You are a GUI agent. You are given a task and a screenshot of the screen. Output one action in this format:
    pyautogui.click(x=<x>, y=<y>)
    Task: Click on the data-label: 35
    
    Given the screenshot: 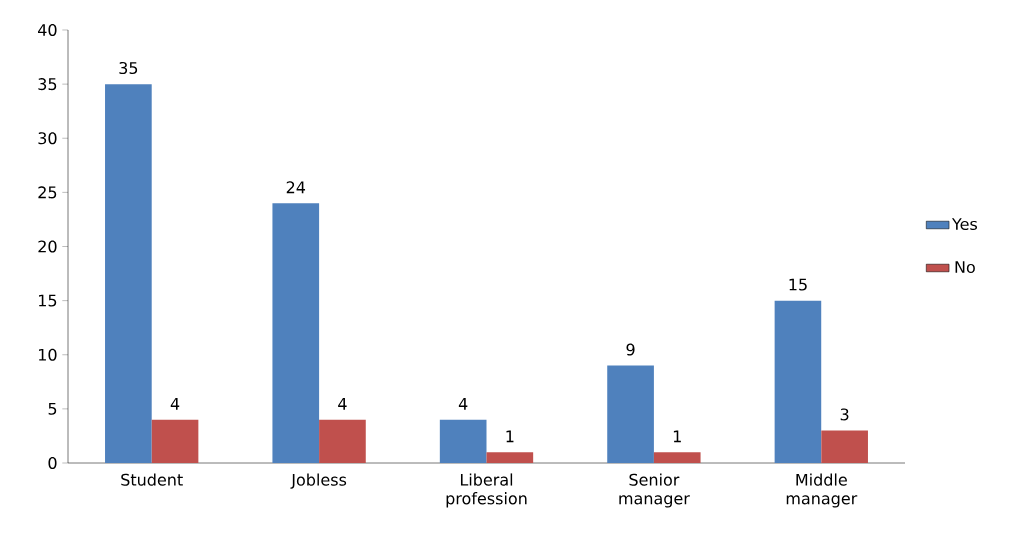 What is the action you would take?
    pyautogui.click(x=128, y=68)
    